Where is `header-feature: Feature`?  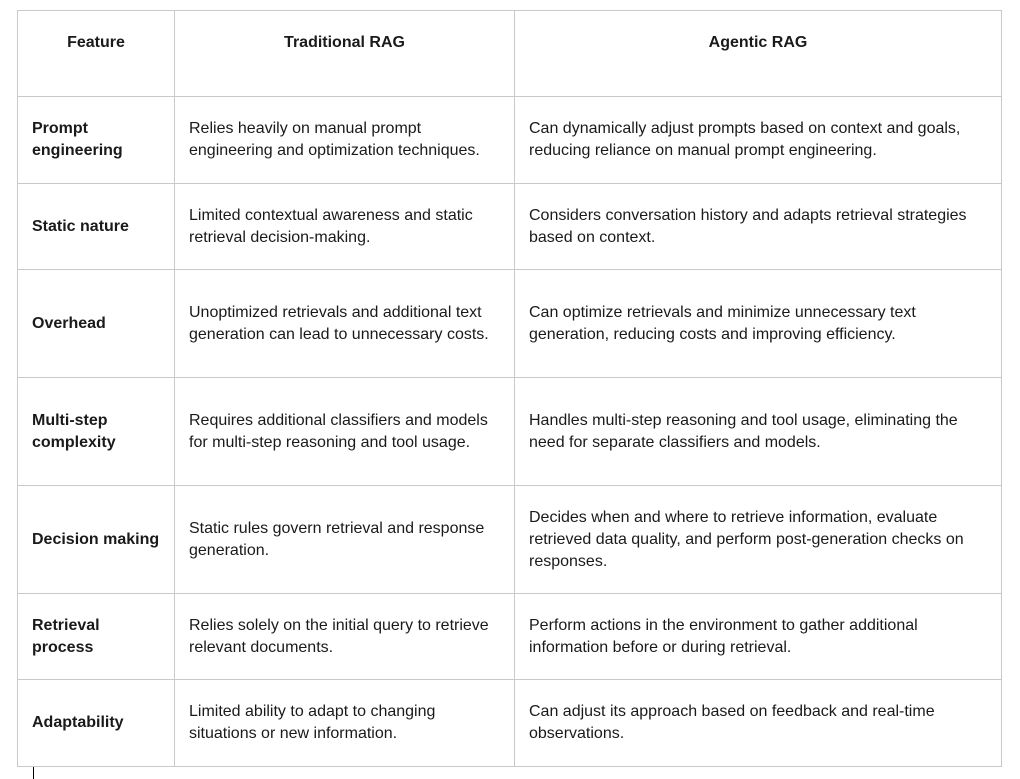
header-feature: Feature is located at coordinates (96, 53).